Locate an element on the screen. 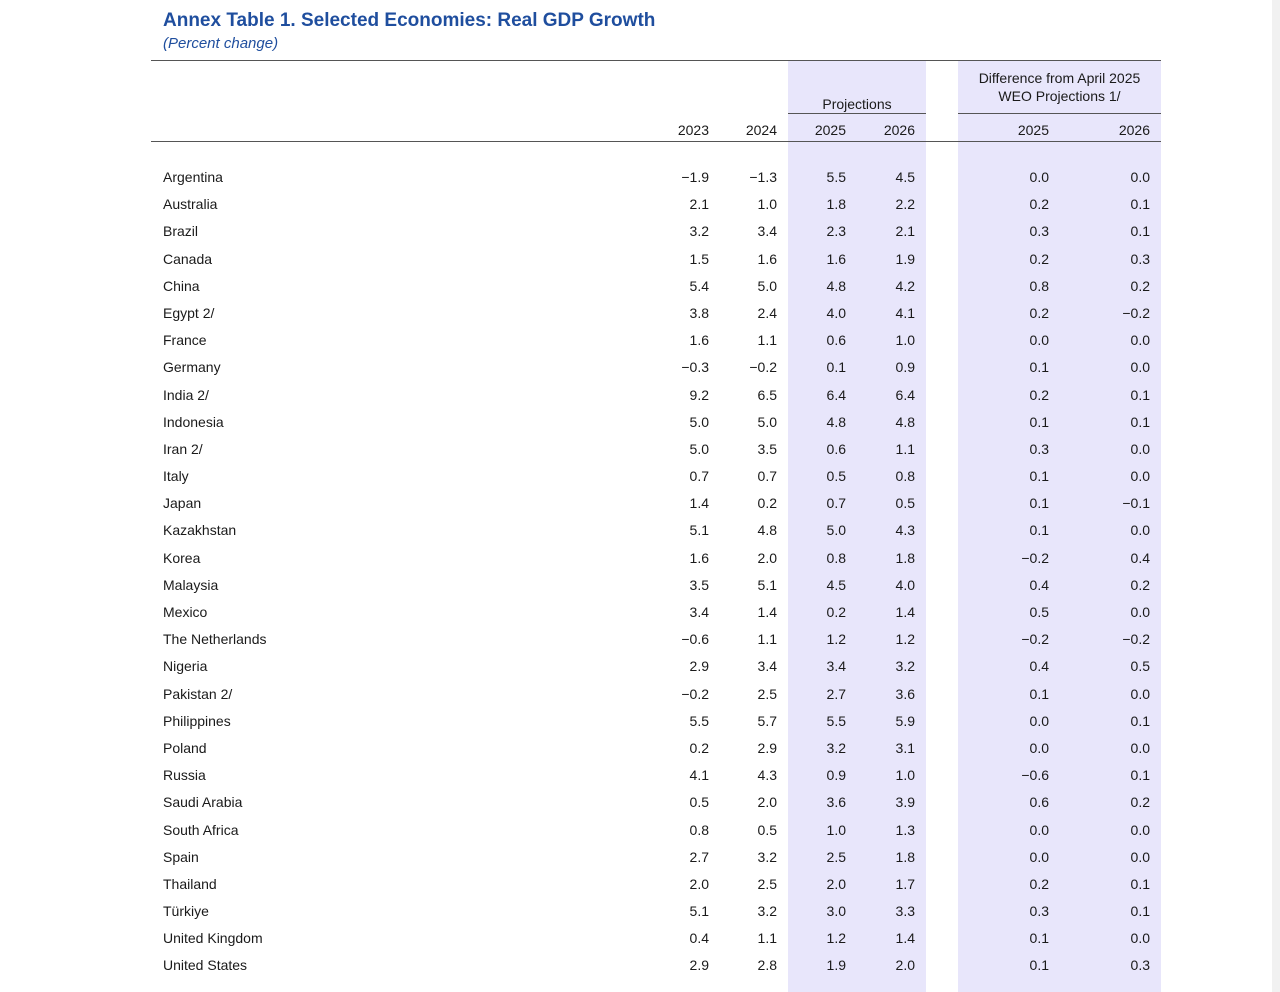 Image resolution: width=1280 pixels, height=992 pixels. projection-2025: 0.9 is located at coordinates (836, 775).